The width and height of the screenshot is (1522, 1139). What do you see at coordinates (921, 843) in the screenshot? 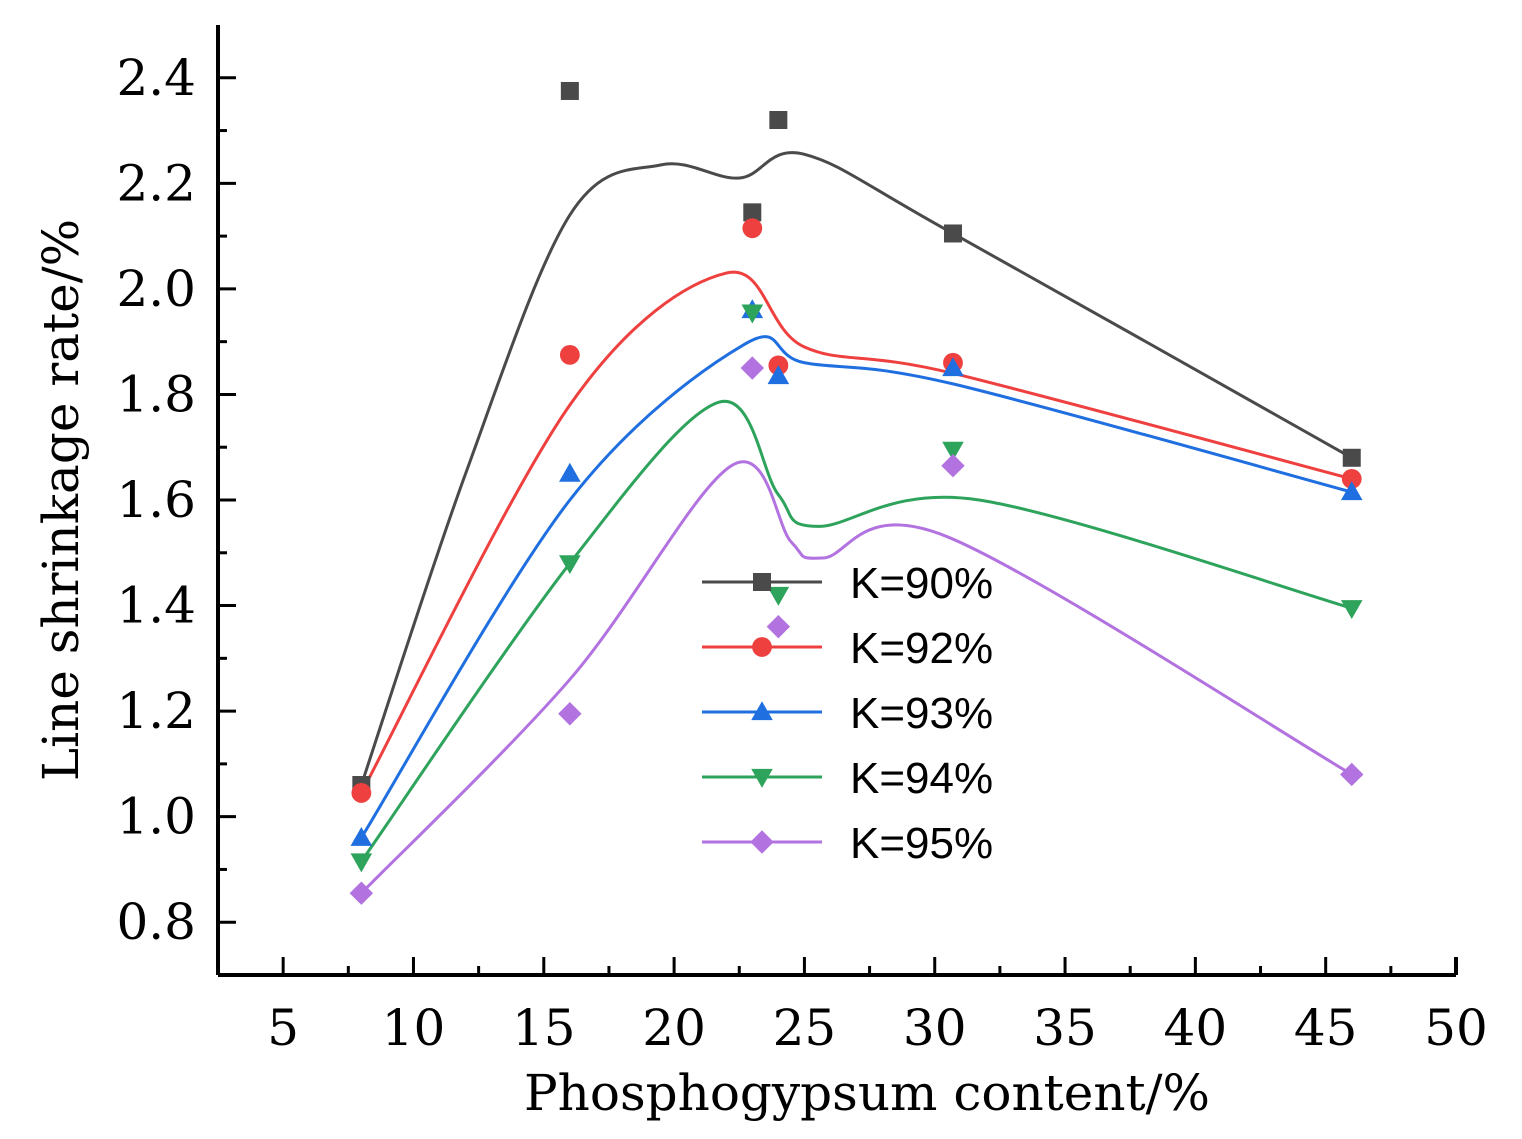
I see `legend-label-4: K=95%` at bounding box center [921, 843].